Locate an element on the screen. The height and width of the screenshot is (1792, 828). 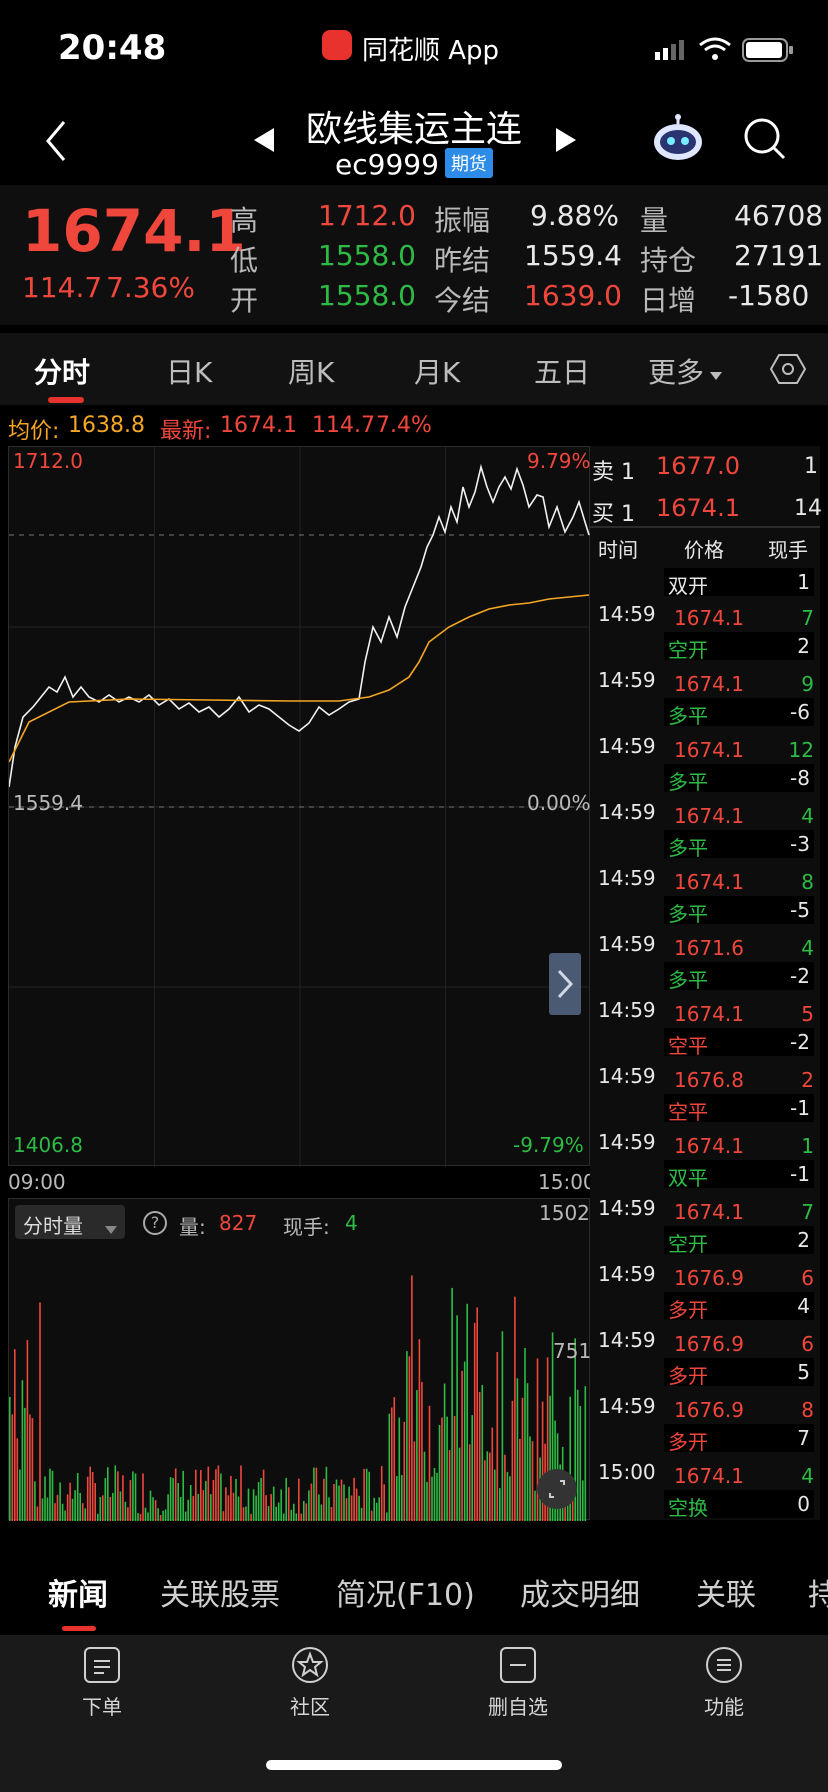
tab-profile: 简况(F10) is located at coordinates (405, 1595).